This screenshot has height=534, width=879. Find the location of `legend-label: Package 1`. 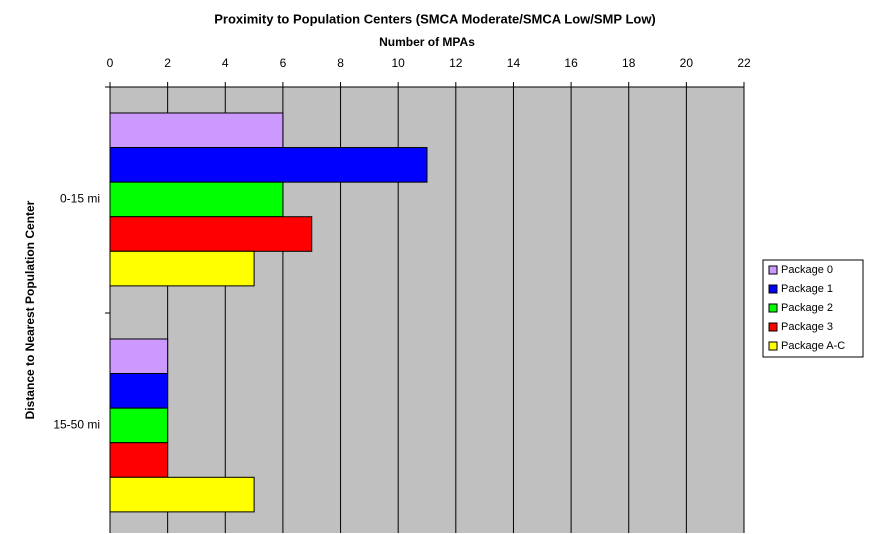

legend-label: Package 1 is located at coordinates (807, 289).